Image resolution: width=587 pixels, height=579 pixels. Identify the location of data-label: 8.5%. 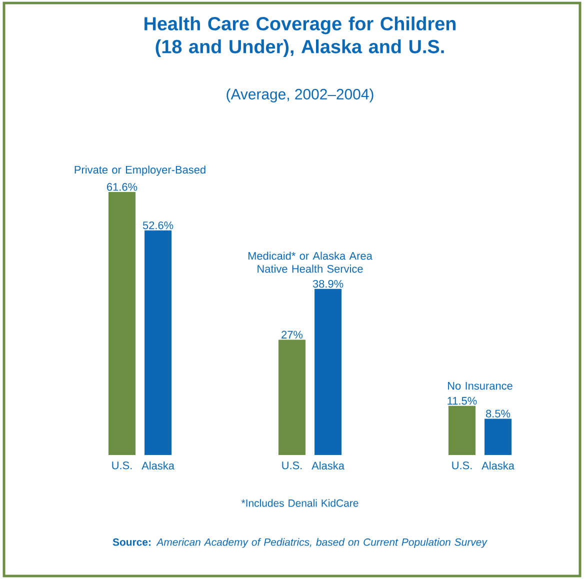
(498, 414).